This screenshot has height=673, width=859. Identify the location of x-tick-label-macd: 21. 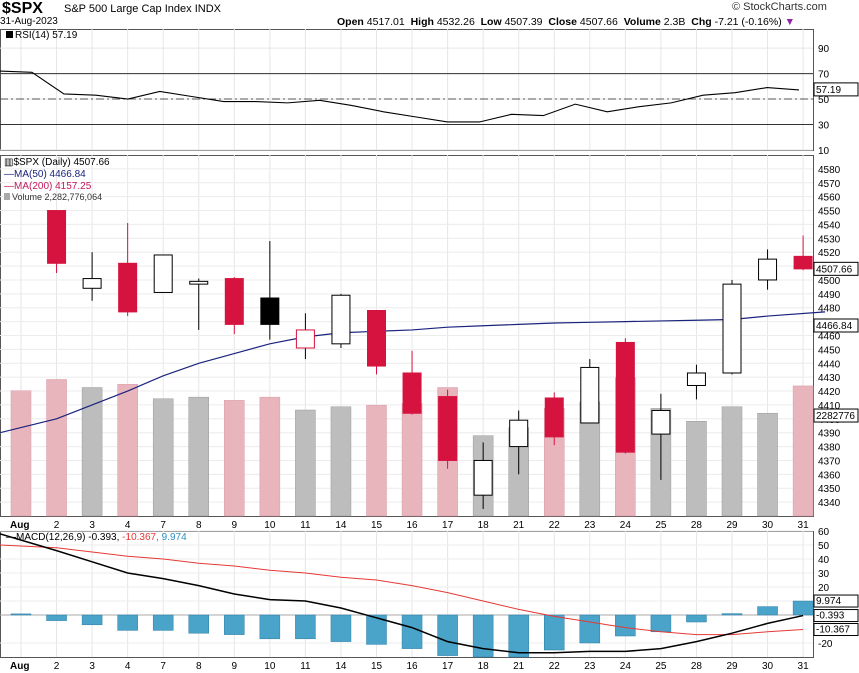
(519, 666).